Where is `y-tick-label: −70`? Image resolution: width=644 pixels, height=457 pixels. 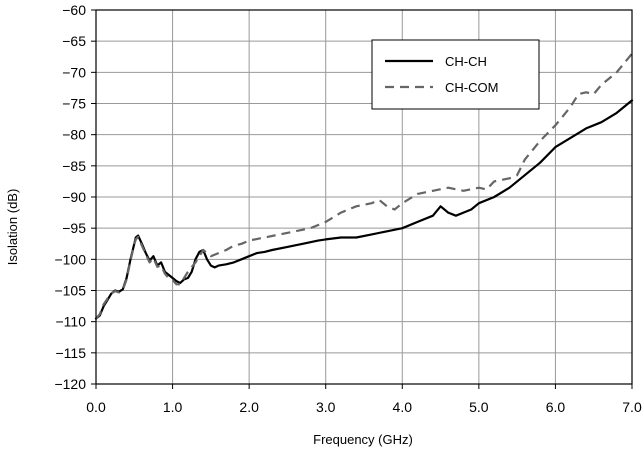 y-tick-label: −70 is located at coordinates (74, 72).